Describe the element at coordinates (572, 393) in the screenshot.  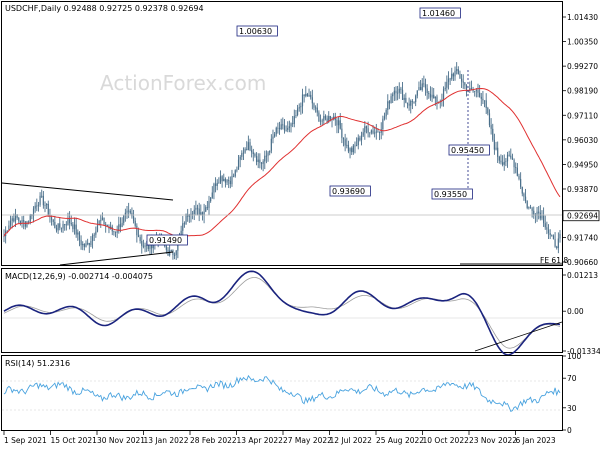
I see `rsi-y-axis: 100 70 30 0` at that location.